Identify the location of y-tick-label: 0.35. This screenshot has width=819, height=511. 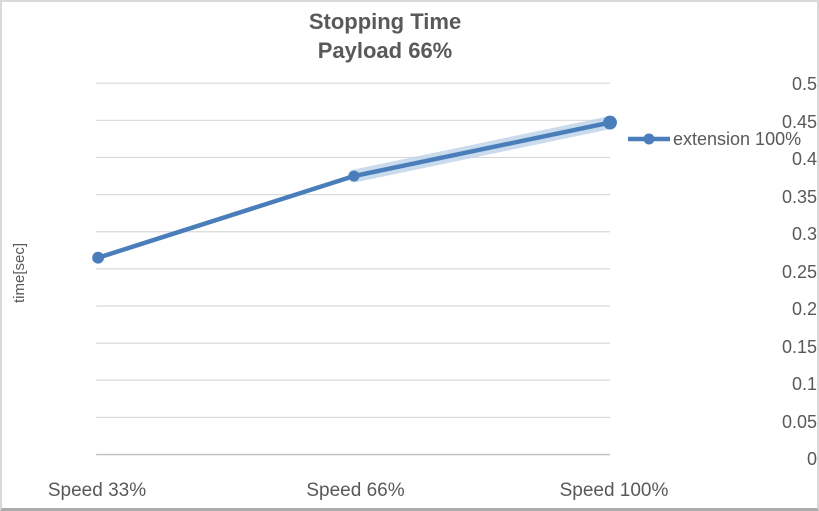
(799, 196).